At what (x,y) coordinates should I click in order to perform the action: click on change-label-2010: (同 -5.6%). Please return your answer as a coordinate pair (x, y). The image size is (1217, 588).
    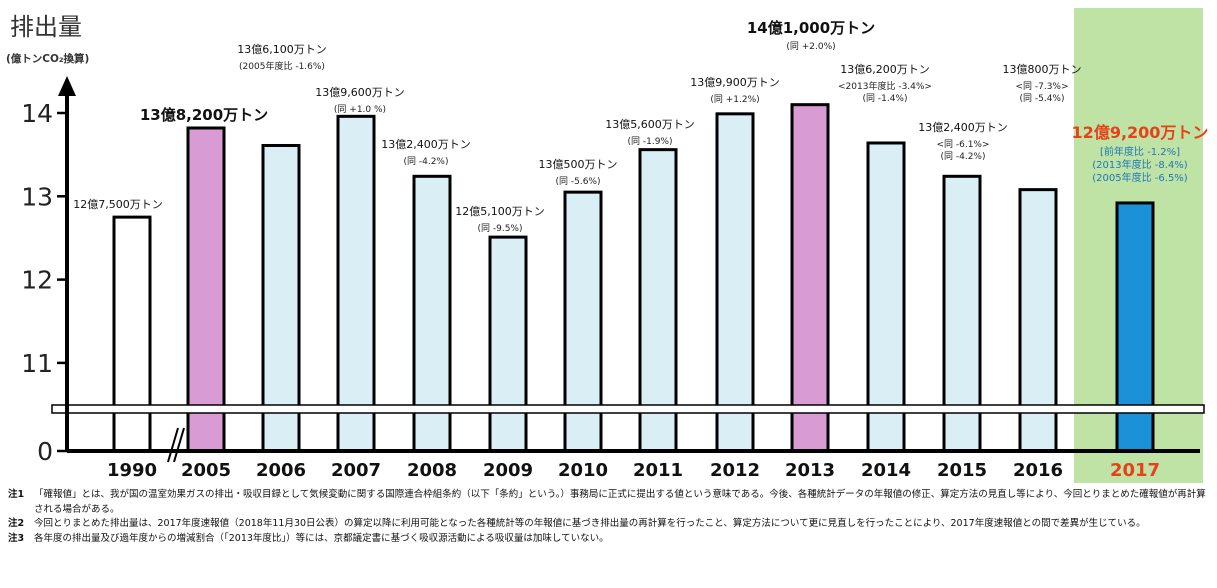
    Looking at the image, I should click on (578, 181).